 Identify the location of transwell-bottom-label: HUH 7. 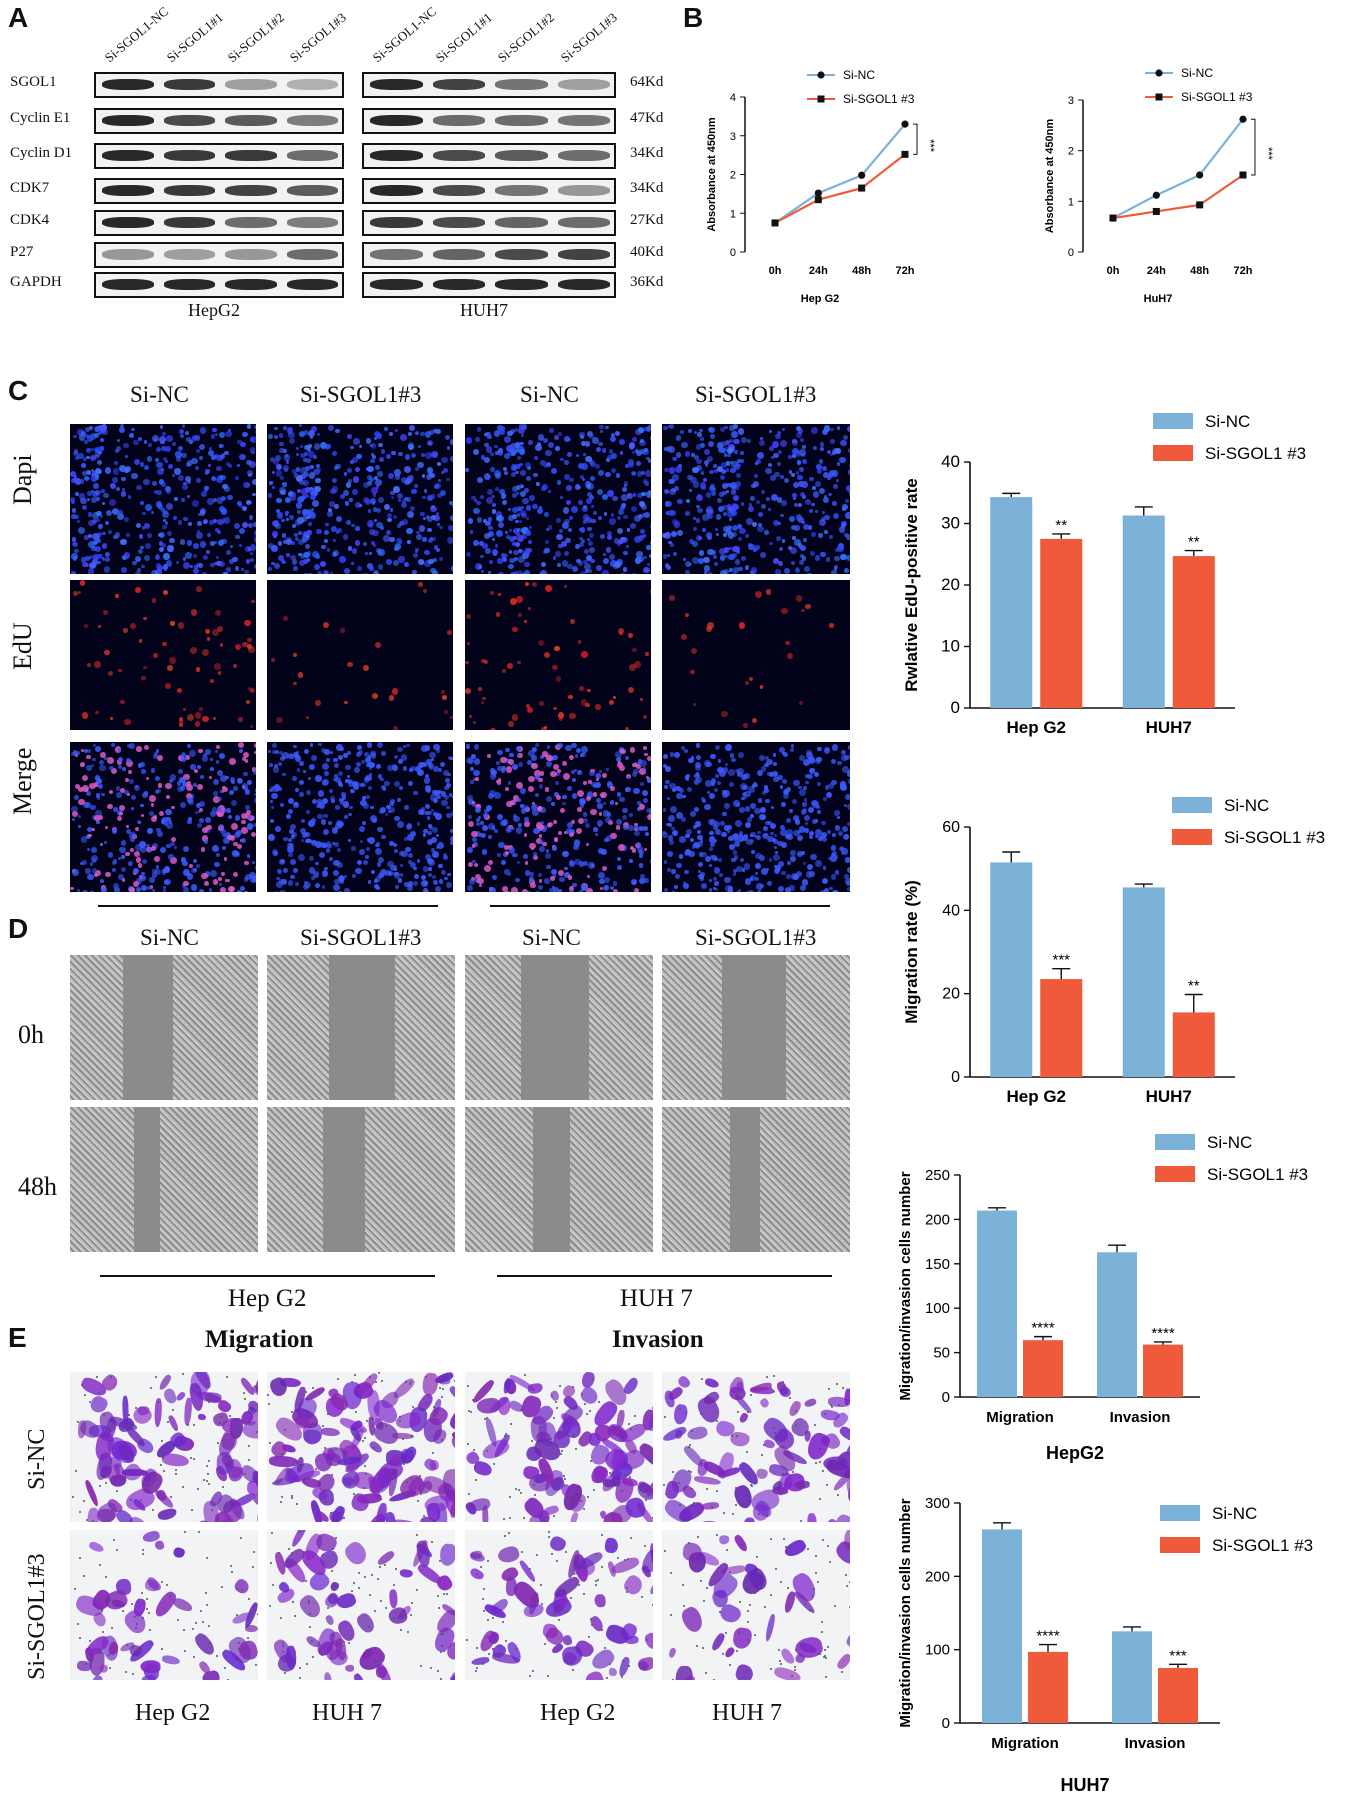
(747, 1713).